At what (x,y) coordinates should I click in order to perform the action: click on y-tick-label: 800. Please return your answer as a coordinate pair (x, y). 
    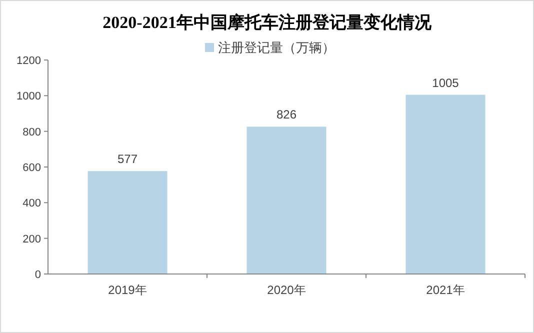
    Looking at the image, I should click on (31, 132).